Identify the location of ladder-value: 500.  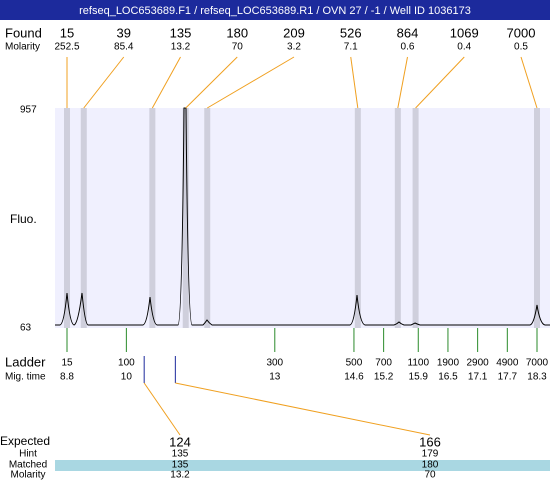
(354, 363).